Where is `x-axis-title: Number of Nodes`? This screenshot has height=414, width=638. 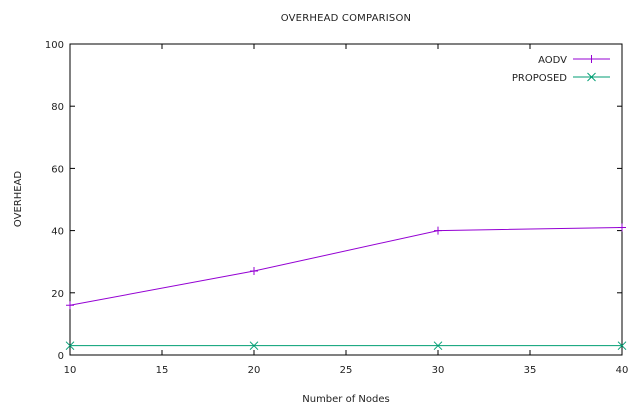
x-axis-title: Number of Nodes is located at coordinates (345, 399).